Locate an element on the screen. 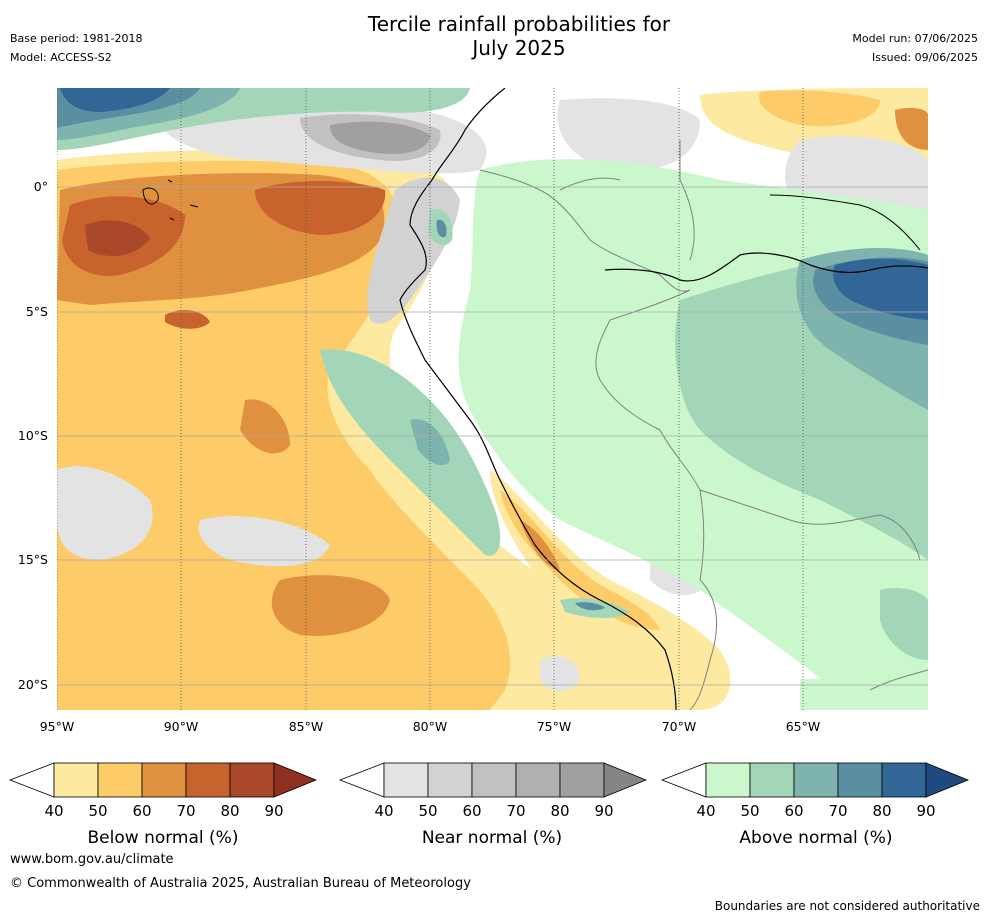 The image size is (988, 919). above-tick-70: 70 is located at coordinates (837, 811).